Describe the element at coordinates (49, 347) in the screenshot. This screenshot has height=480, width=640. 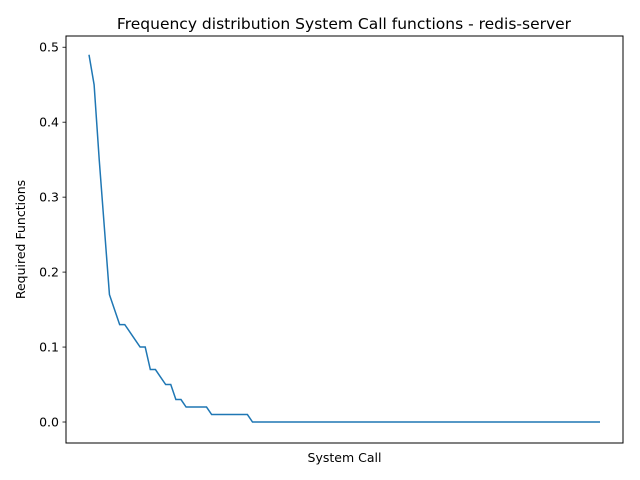
I see `y-tick-label: 0.1` at that location.